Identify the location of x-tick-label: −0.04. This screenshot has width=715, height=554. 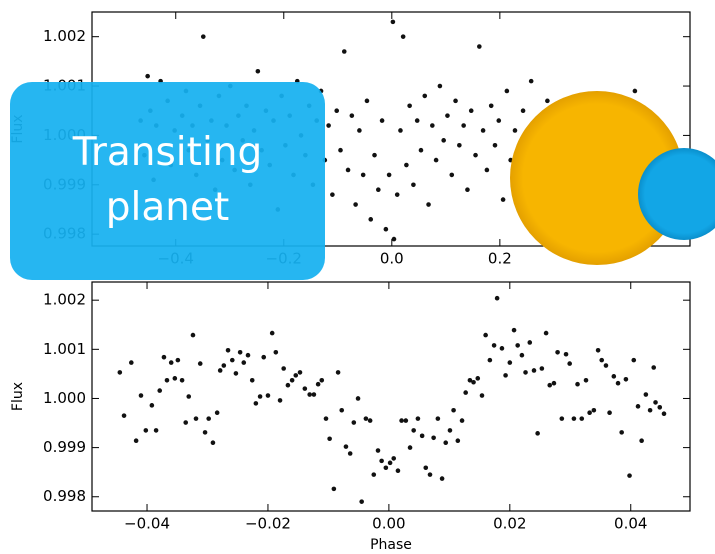
(147, 524).